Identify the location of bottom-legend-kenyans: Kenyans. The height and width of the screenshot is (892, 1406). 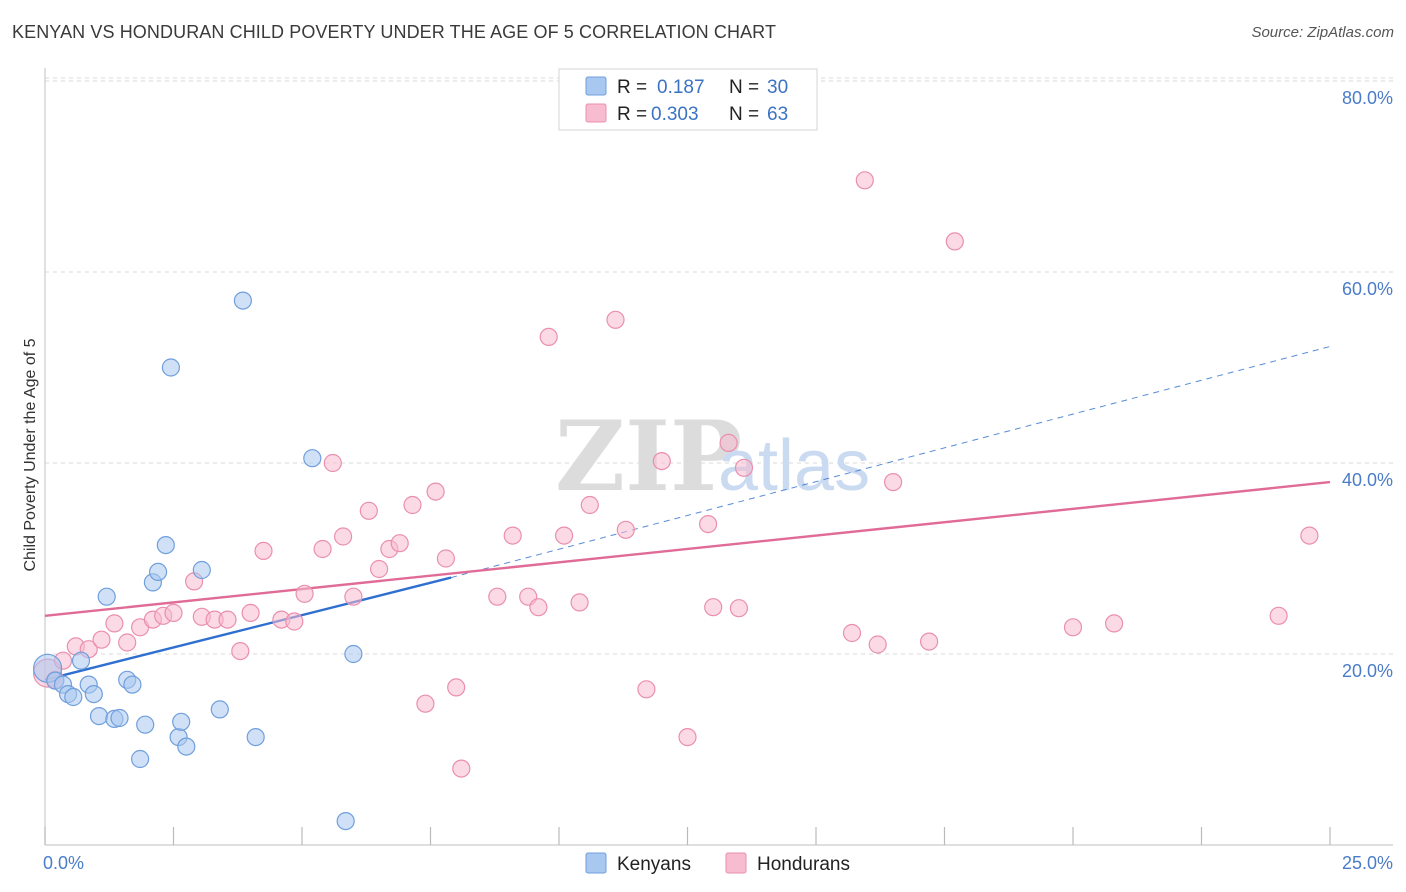
(654, 864).